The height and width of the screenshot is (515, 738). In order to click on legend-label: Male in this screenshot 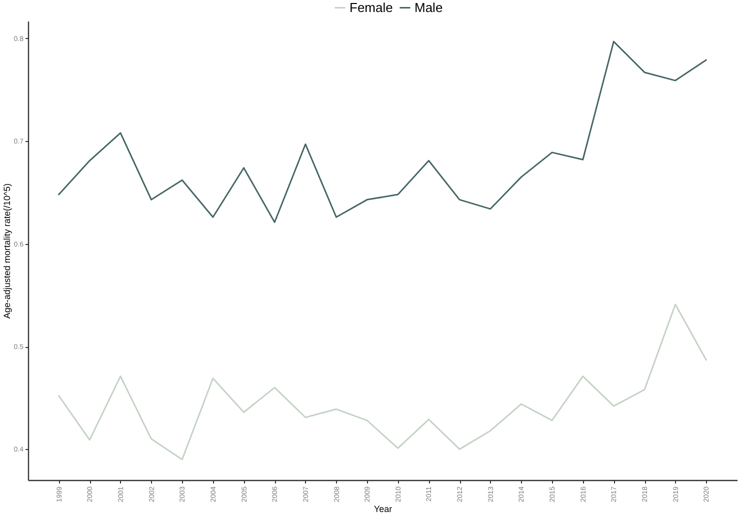, I will do `click(428, 7)`.